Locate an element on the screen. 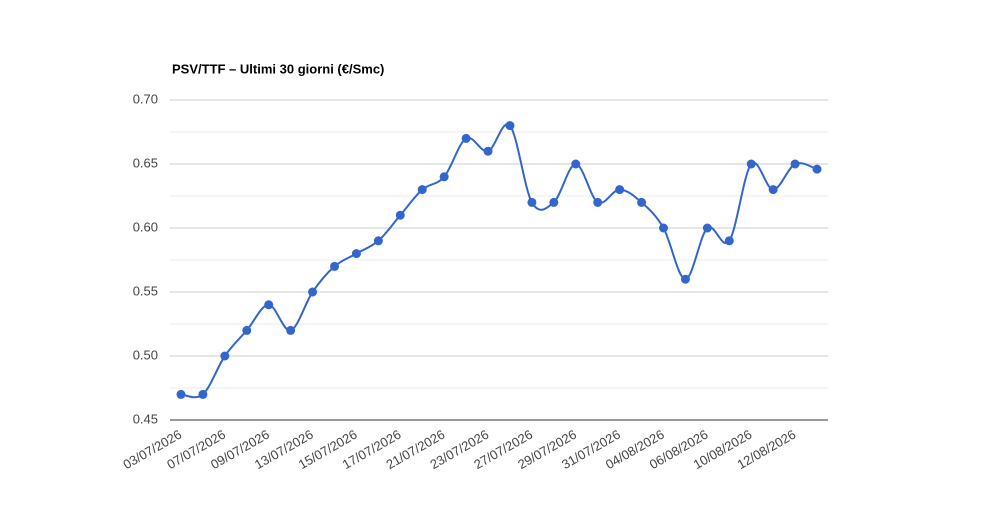  chart-title: PSV/TTF – Ultimi 30 giorni (€/Smc) is located at coordinates (278, 68).